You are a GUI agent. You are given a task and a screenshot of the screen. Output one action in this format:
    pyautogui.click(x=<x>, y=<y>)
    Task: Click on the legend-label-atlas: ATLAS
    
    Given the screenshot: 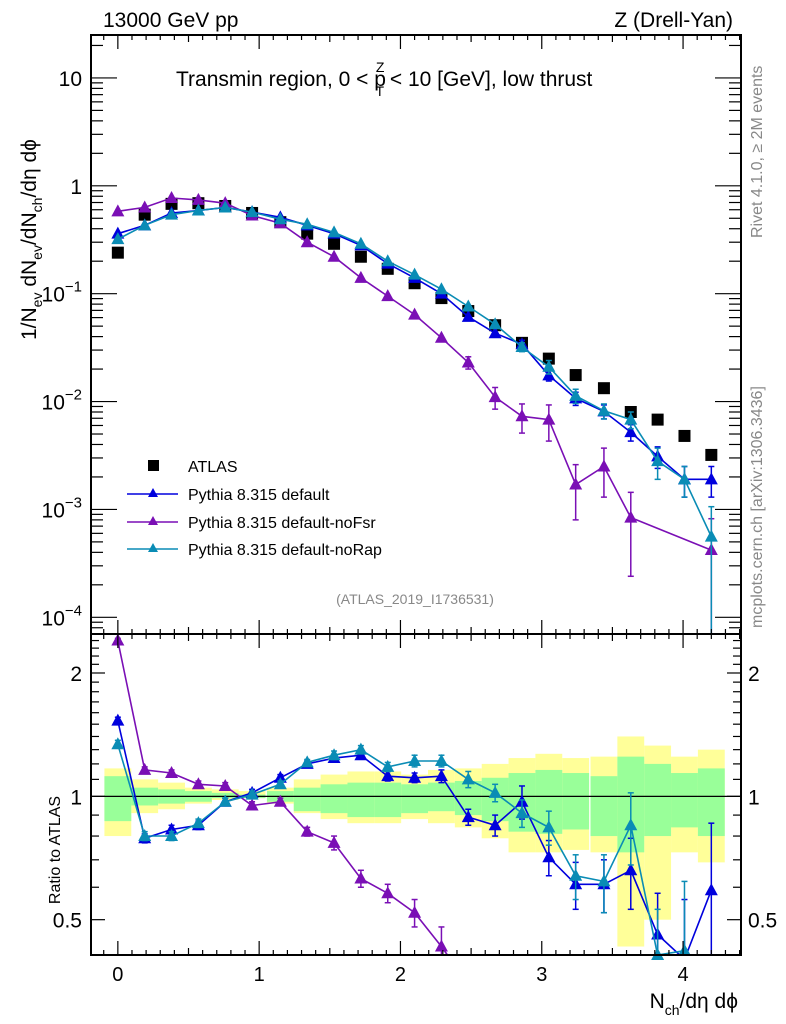 What is the action you would take?
    pyautogui.click(x=213, y=467)
    